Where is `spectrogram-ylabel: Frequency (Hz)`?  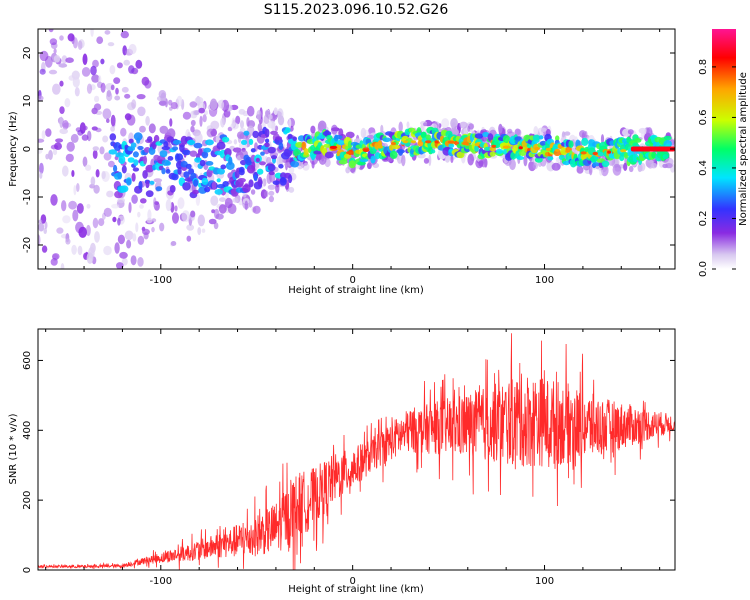
spectrogram-ylabel: Frequency (Hz) is located at coordinates (13, 149).